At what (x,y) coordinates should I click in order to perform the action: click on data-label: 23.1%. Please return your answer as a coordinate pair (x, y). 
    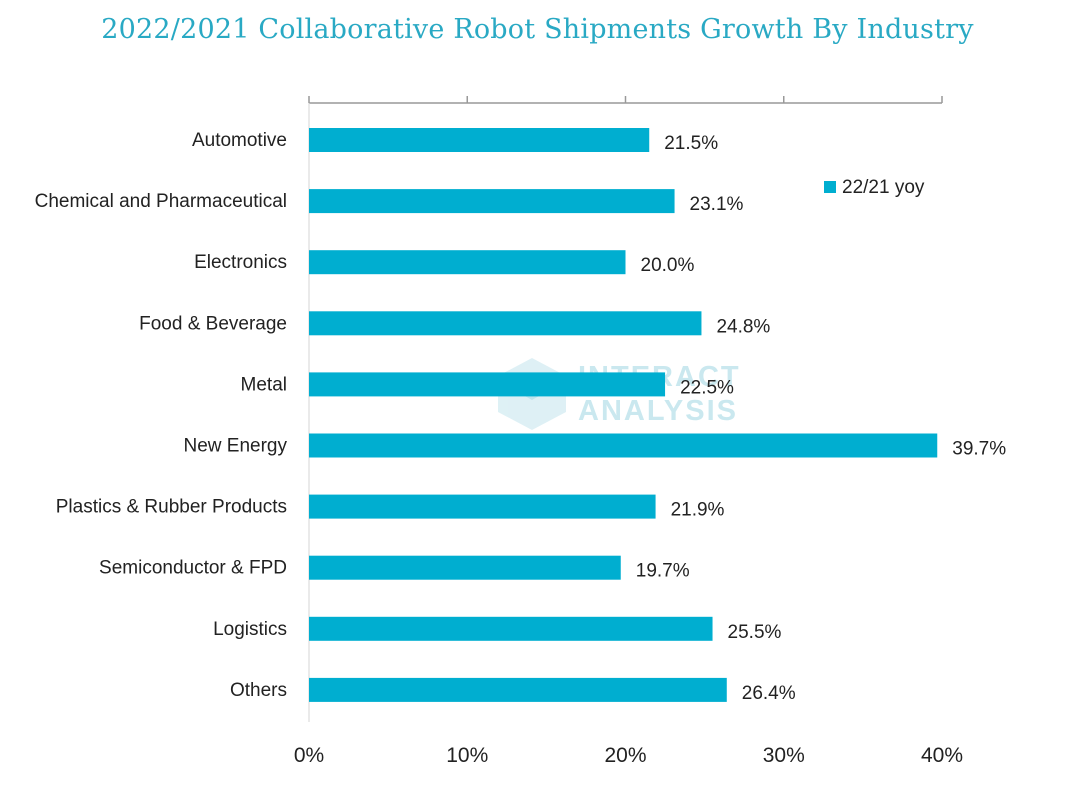
    Looking at the image, I should click on (717, 204).